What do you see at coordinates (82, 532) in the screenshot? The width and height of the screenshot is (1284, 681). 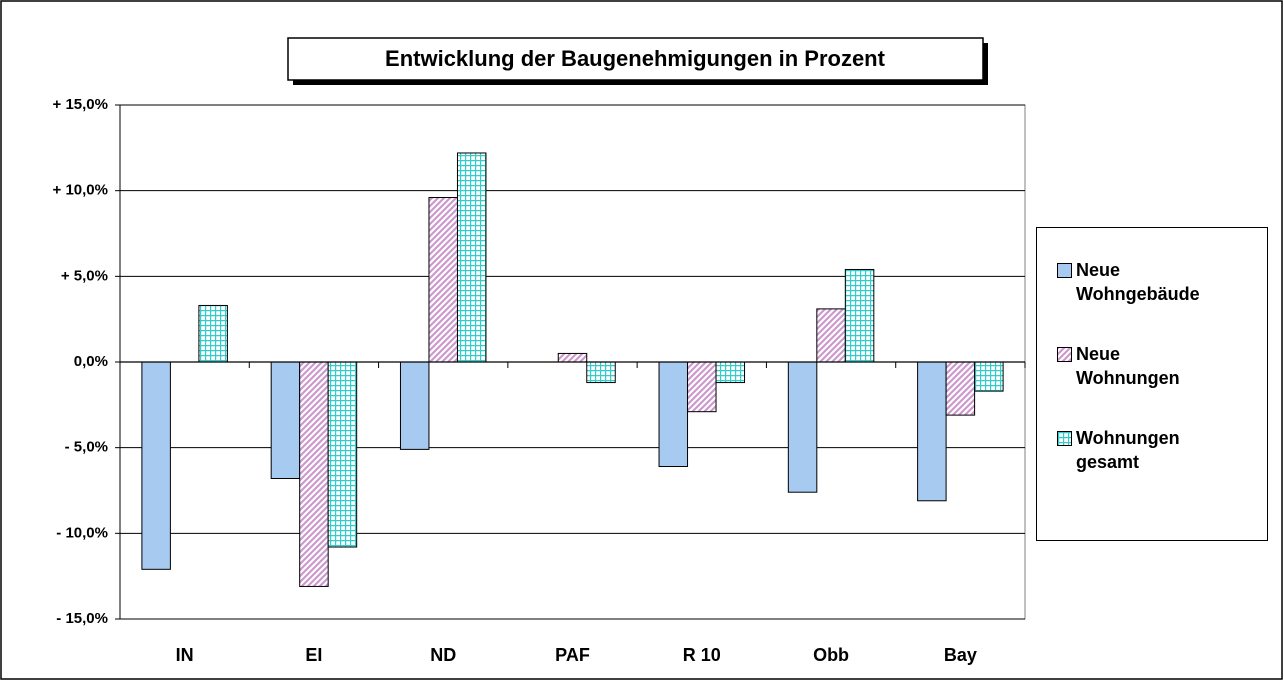 I see `y-tick-label: - 10,0%` at bounding box center [82, 532].